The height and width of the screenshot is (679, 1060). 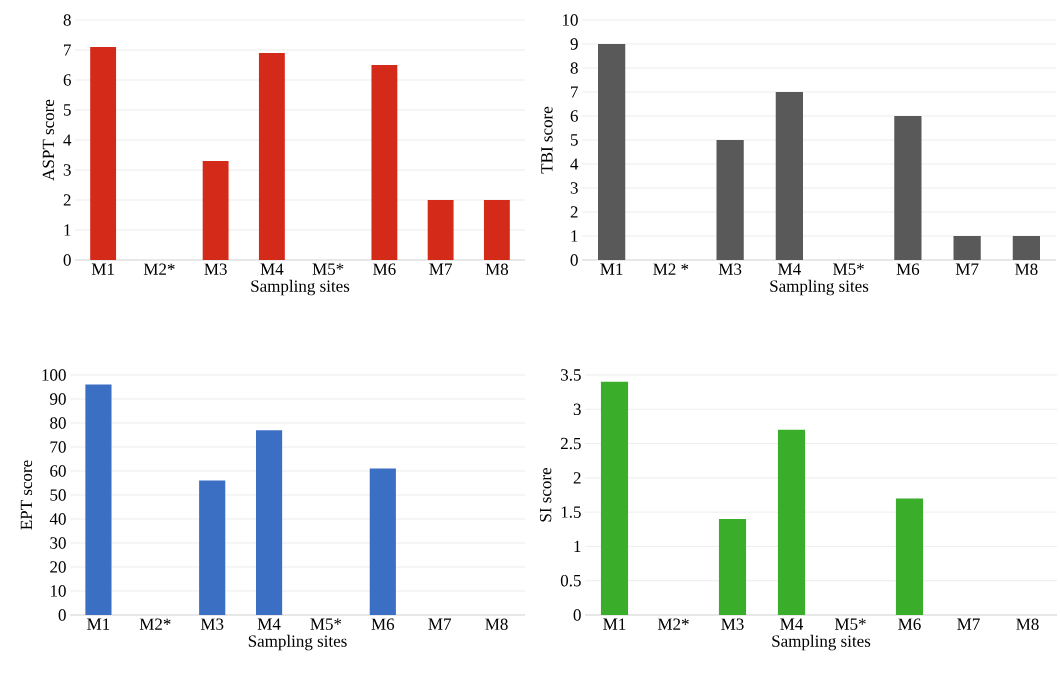 What do you see at coordinates (58, 447) in the screenshot?
I see `y-tick-label: 70` at bounding box center [58, 447].